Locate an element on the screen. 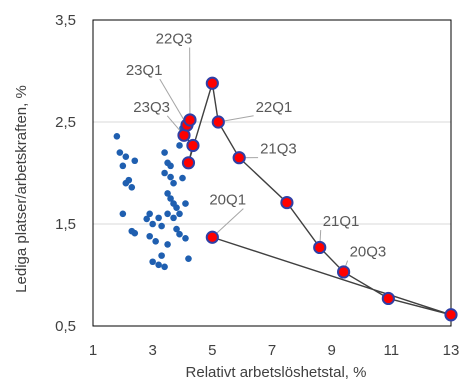 This screenshot has width=459, height=382. annotation-label: 21Q3 is located at coordinates (278, 149).